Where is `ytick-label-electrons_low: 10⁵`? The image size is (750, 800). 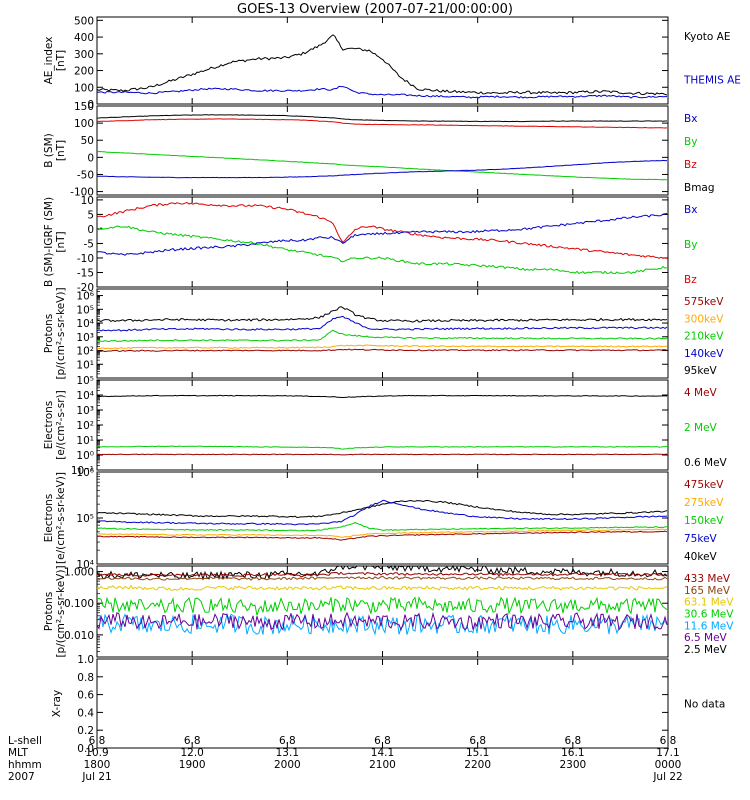 ytick-label-electrons_low: 10⁵ is located at coordinates (85, 519).